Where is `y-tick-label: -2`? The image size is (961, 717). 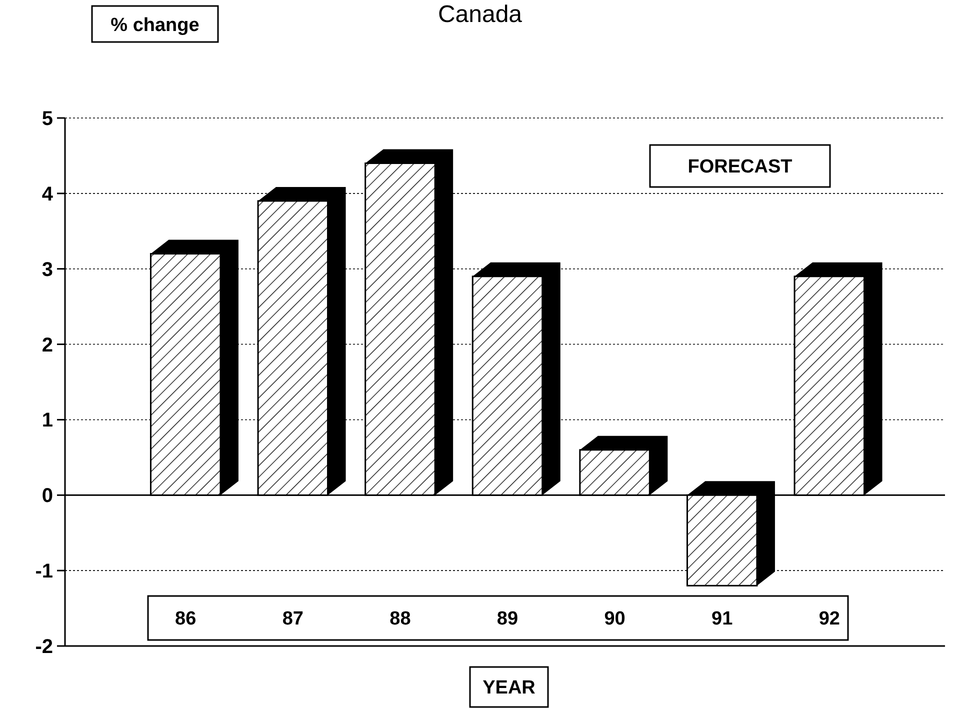 y-tick-label: -2 is located at coordinates (44, 647).